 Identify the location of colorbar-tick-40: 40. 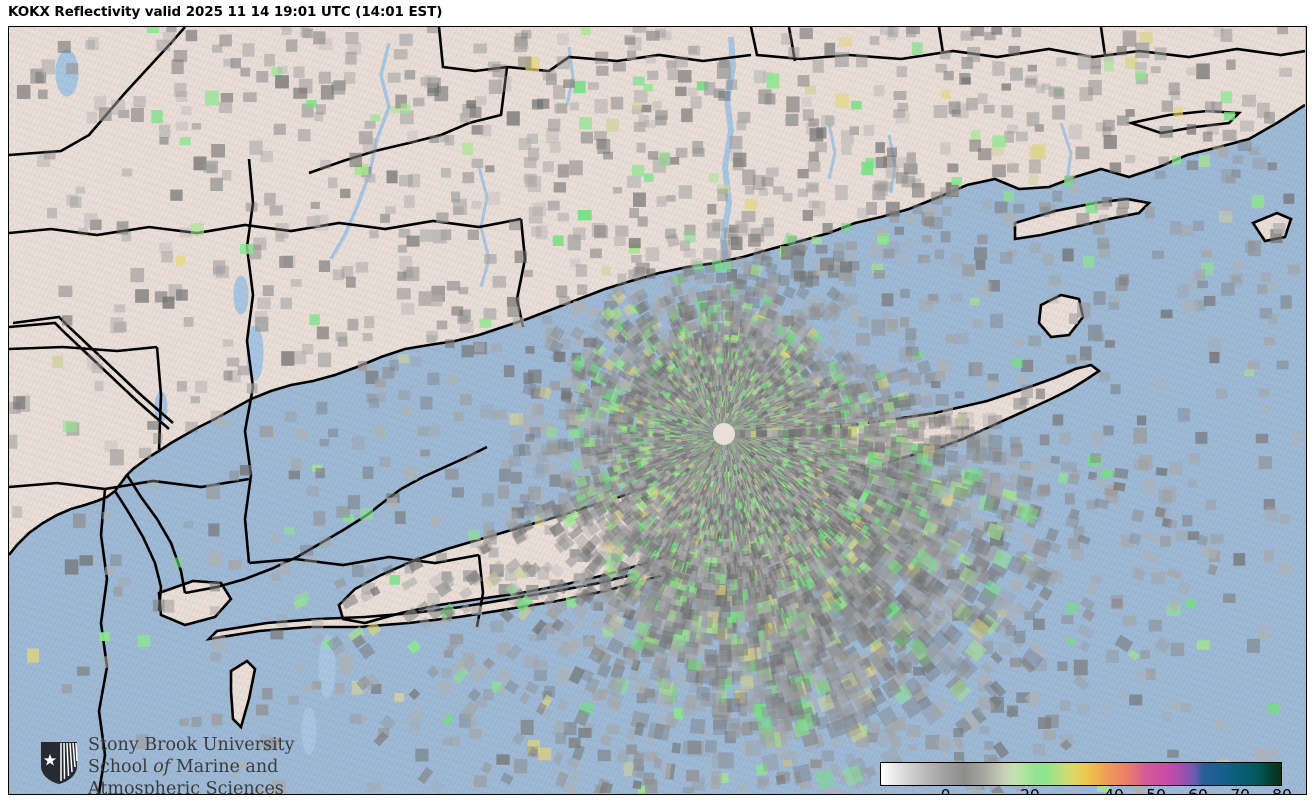
(1114, 790).